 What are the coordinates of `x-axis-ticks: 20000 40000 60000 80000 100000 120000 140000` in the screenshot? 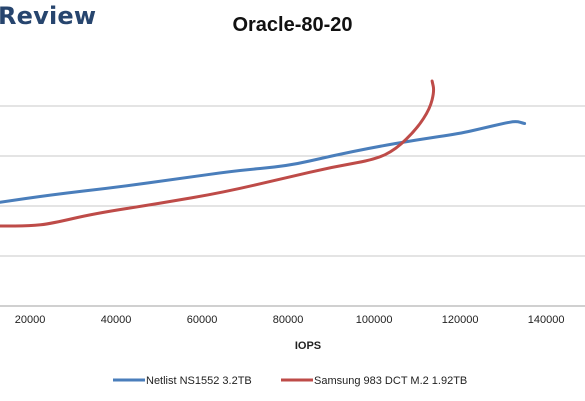 It's located at (290, 320).